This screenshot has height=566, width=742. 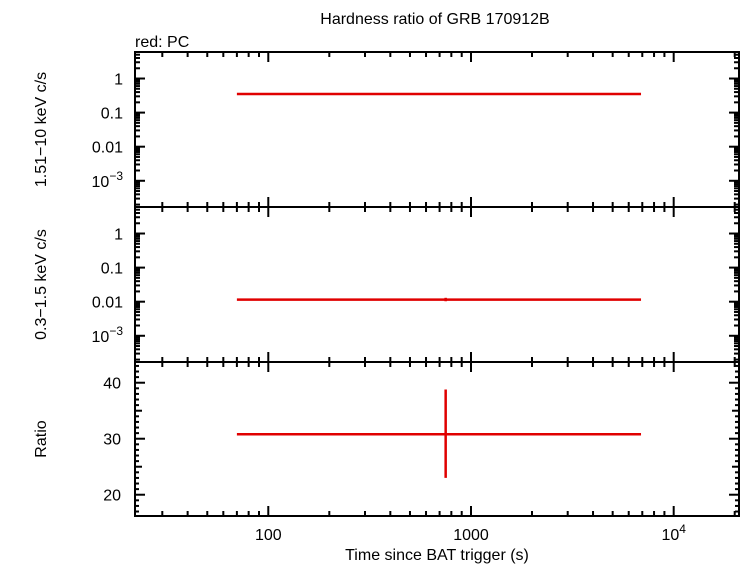 What do you see at coordinates (112, 384) in the screenshot?
I see `y-tick-label: 40` at bounding box center [112, 384].